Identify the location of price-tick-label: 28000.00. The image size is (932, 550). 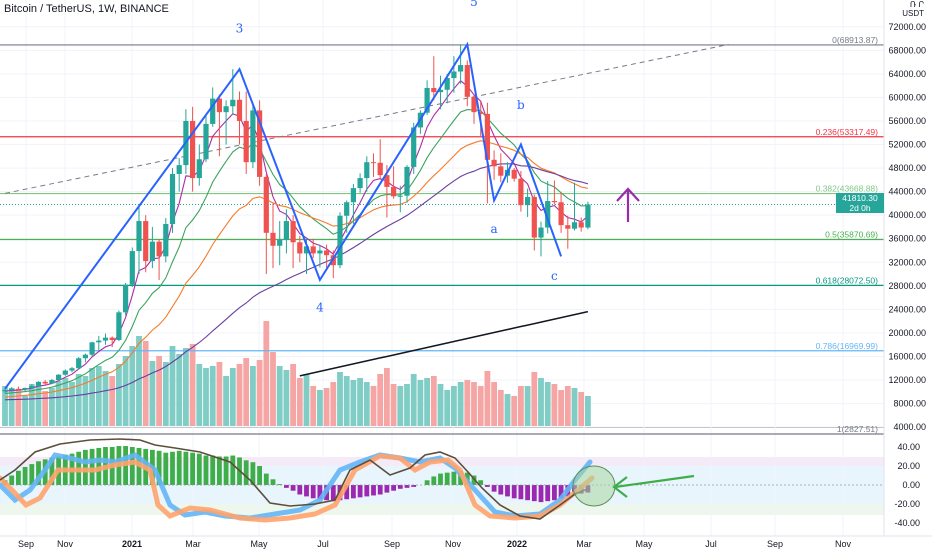
(907, 286).